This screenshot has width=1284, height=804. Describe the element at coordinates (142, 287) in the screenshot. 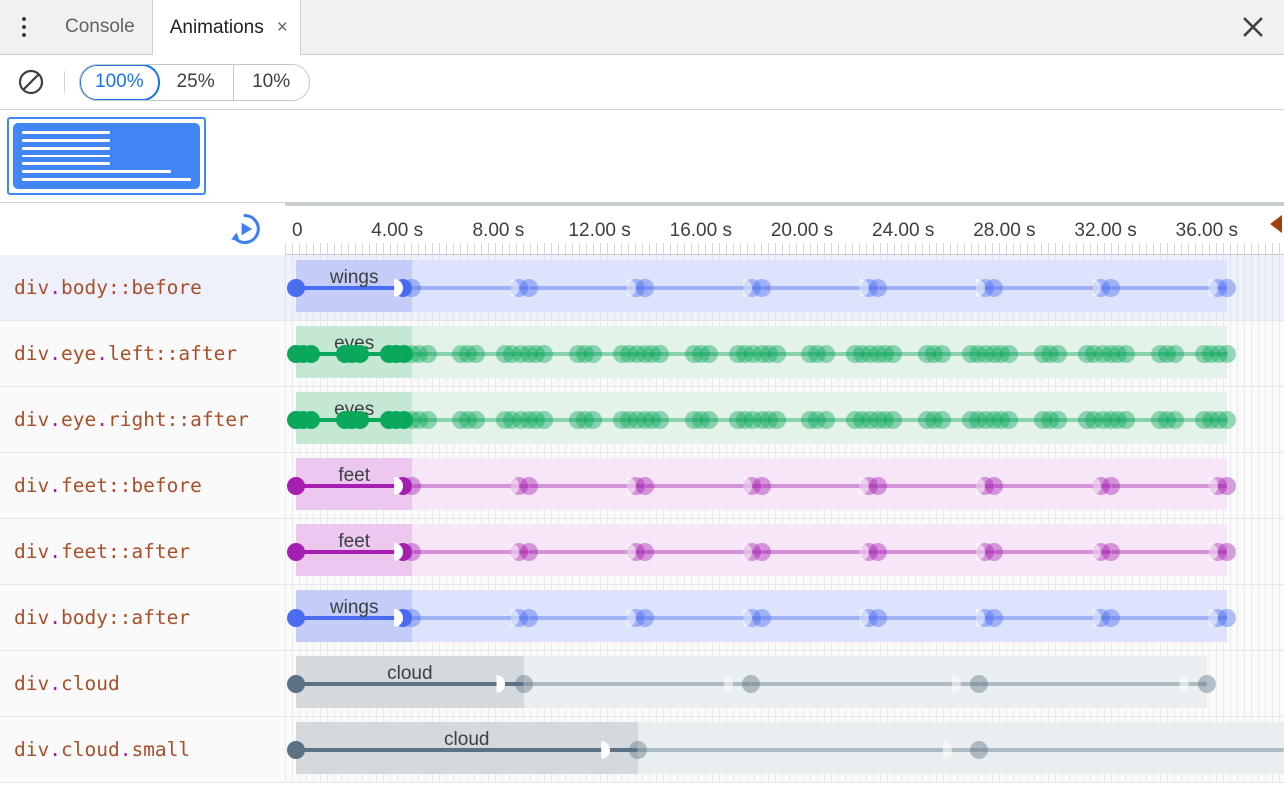

I see `animation-selector-label: div. body::before` at that location.